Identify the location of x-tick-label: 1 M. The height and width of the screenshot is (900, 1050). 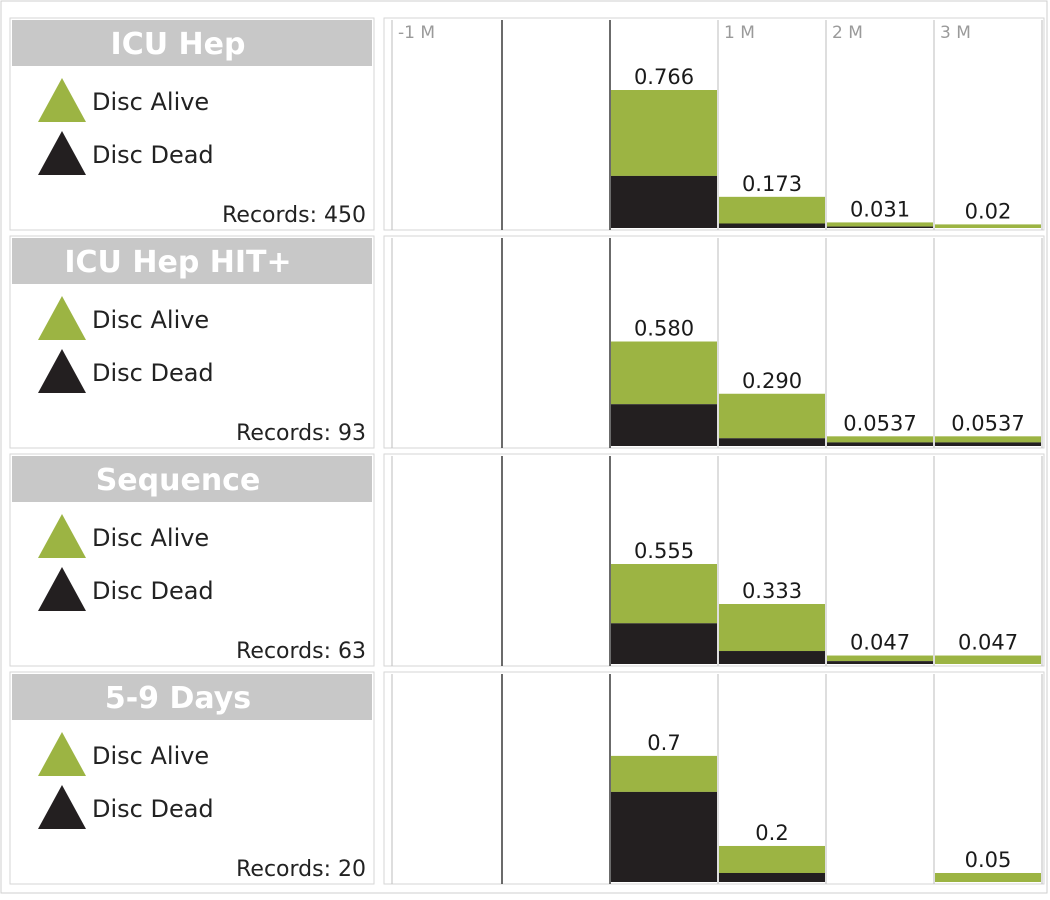
(739, 33).